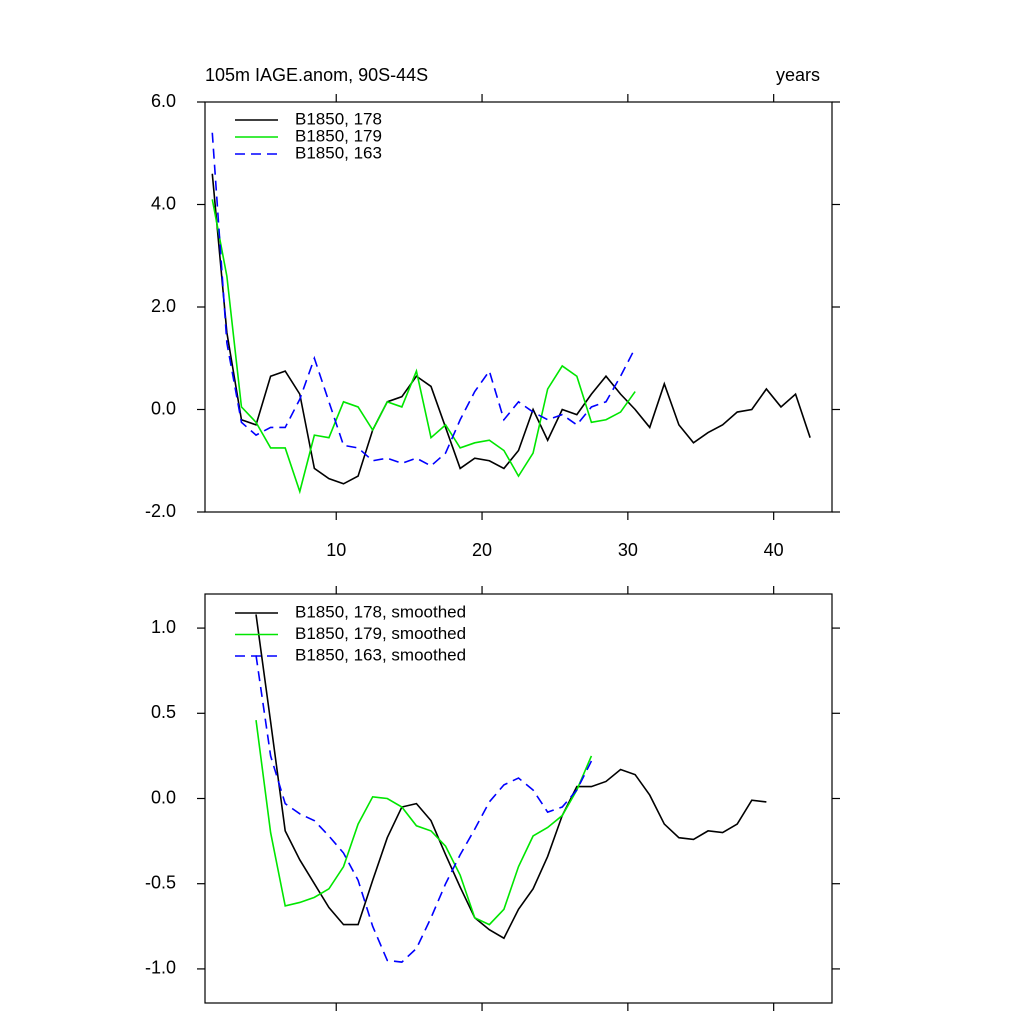 The width and height of the screenshot is (1024, 1029). Describe the element at coordinates (163, 306) in the screenshot. I see `y-tick-label: 2.0` at that location.